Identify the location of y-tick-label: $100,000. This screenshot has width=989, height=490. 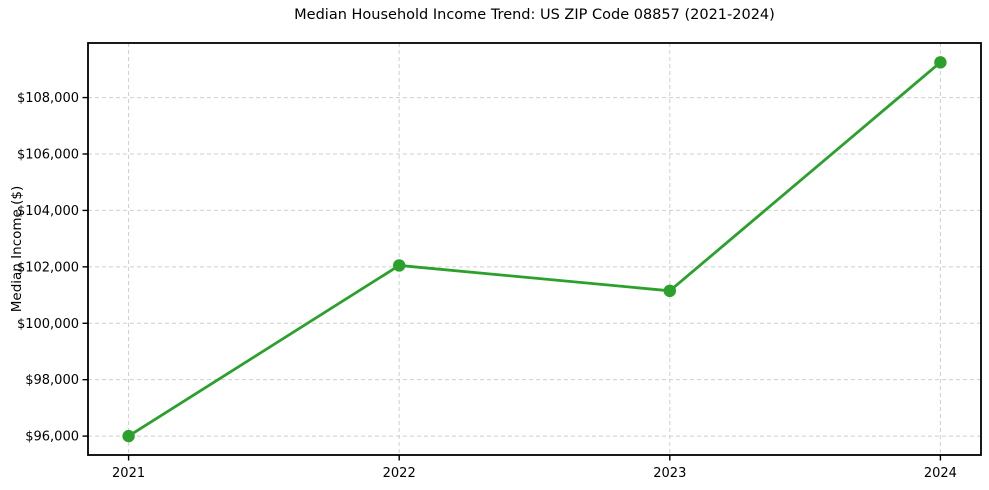
(48, 324).